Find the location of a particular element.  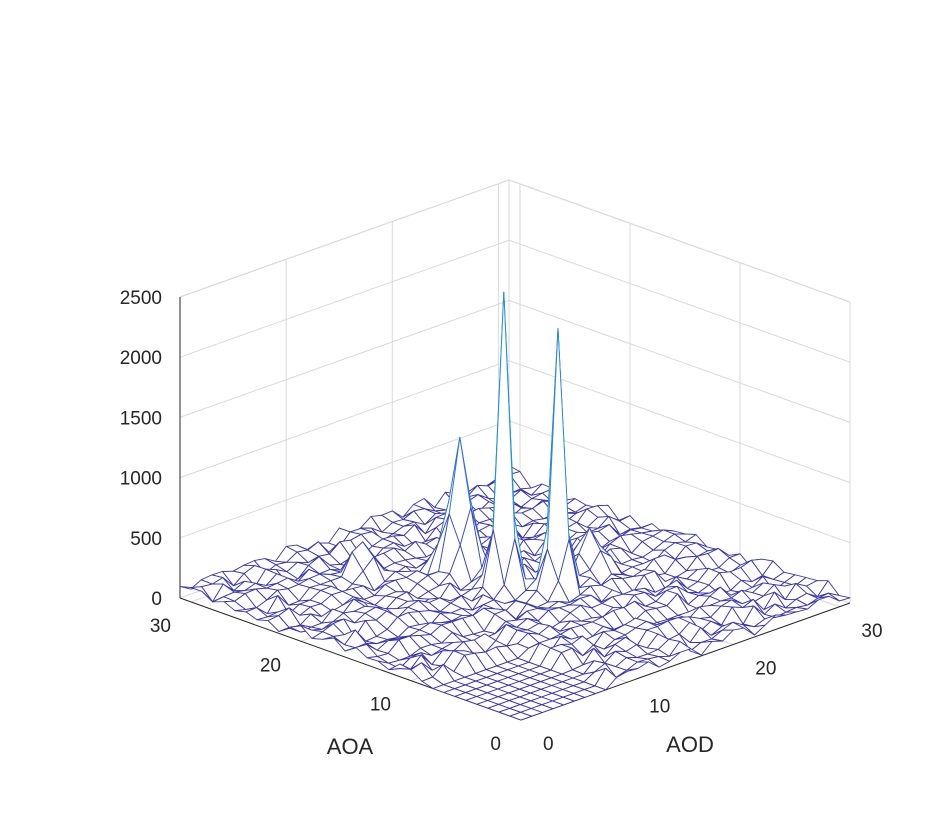

x-tick-label: 30 is located at coordinates (871, 631).